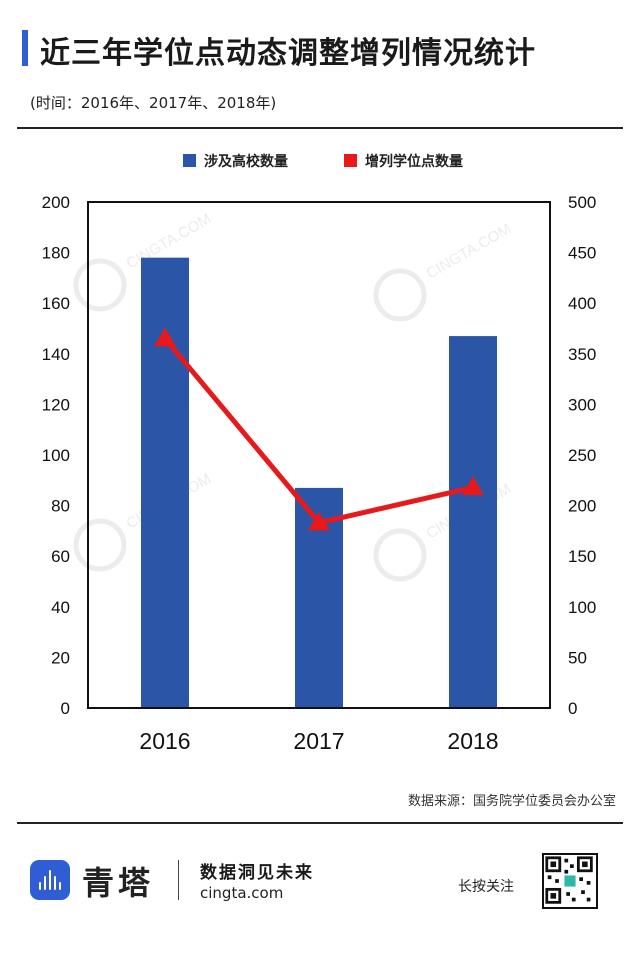 Image resolution: width=640 pixels, height=957 pixels. I want to click on y-left-tick-label: 20, so click(60, 657).